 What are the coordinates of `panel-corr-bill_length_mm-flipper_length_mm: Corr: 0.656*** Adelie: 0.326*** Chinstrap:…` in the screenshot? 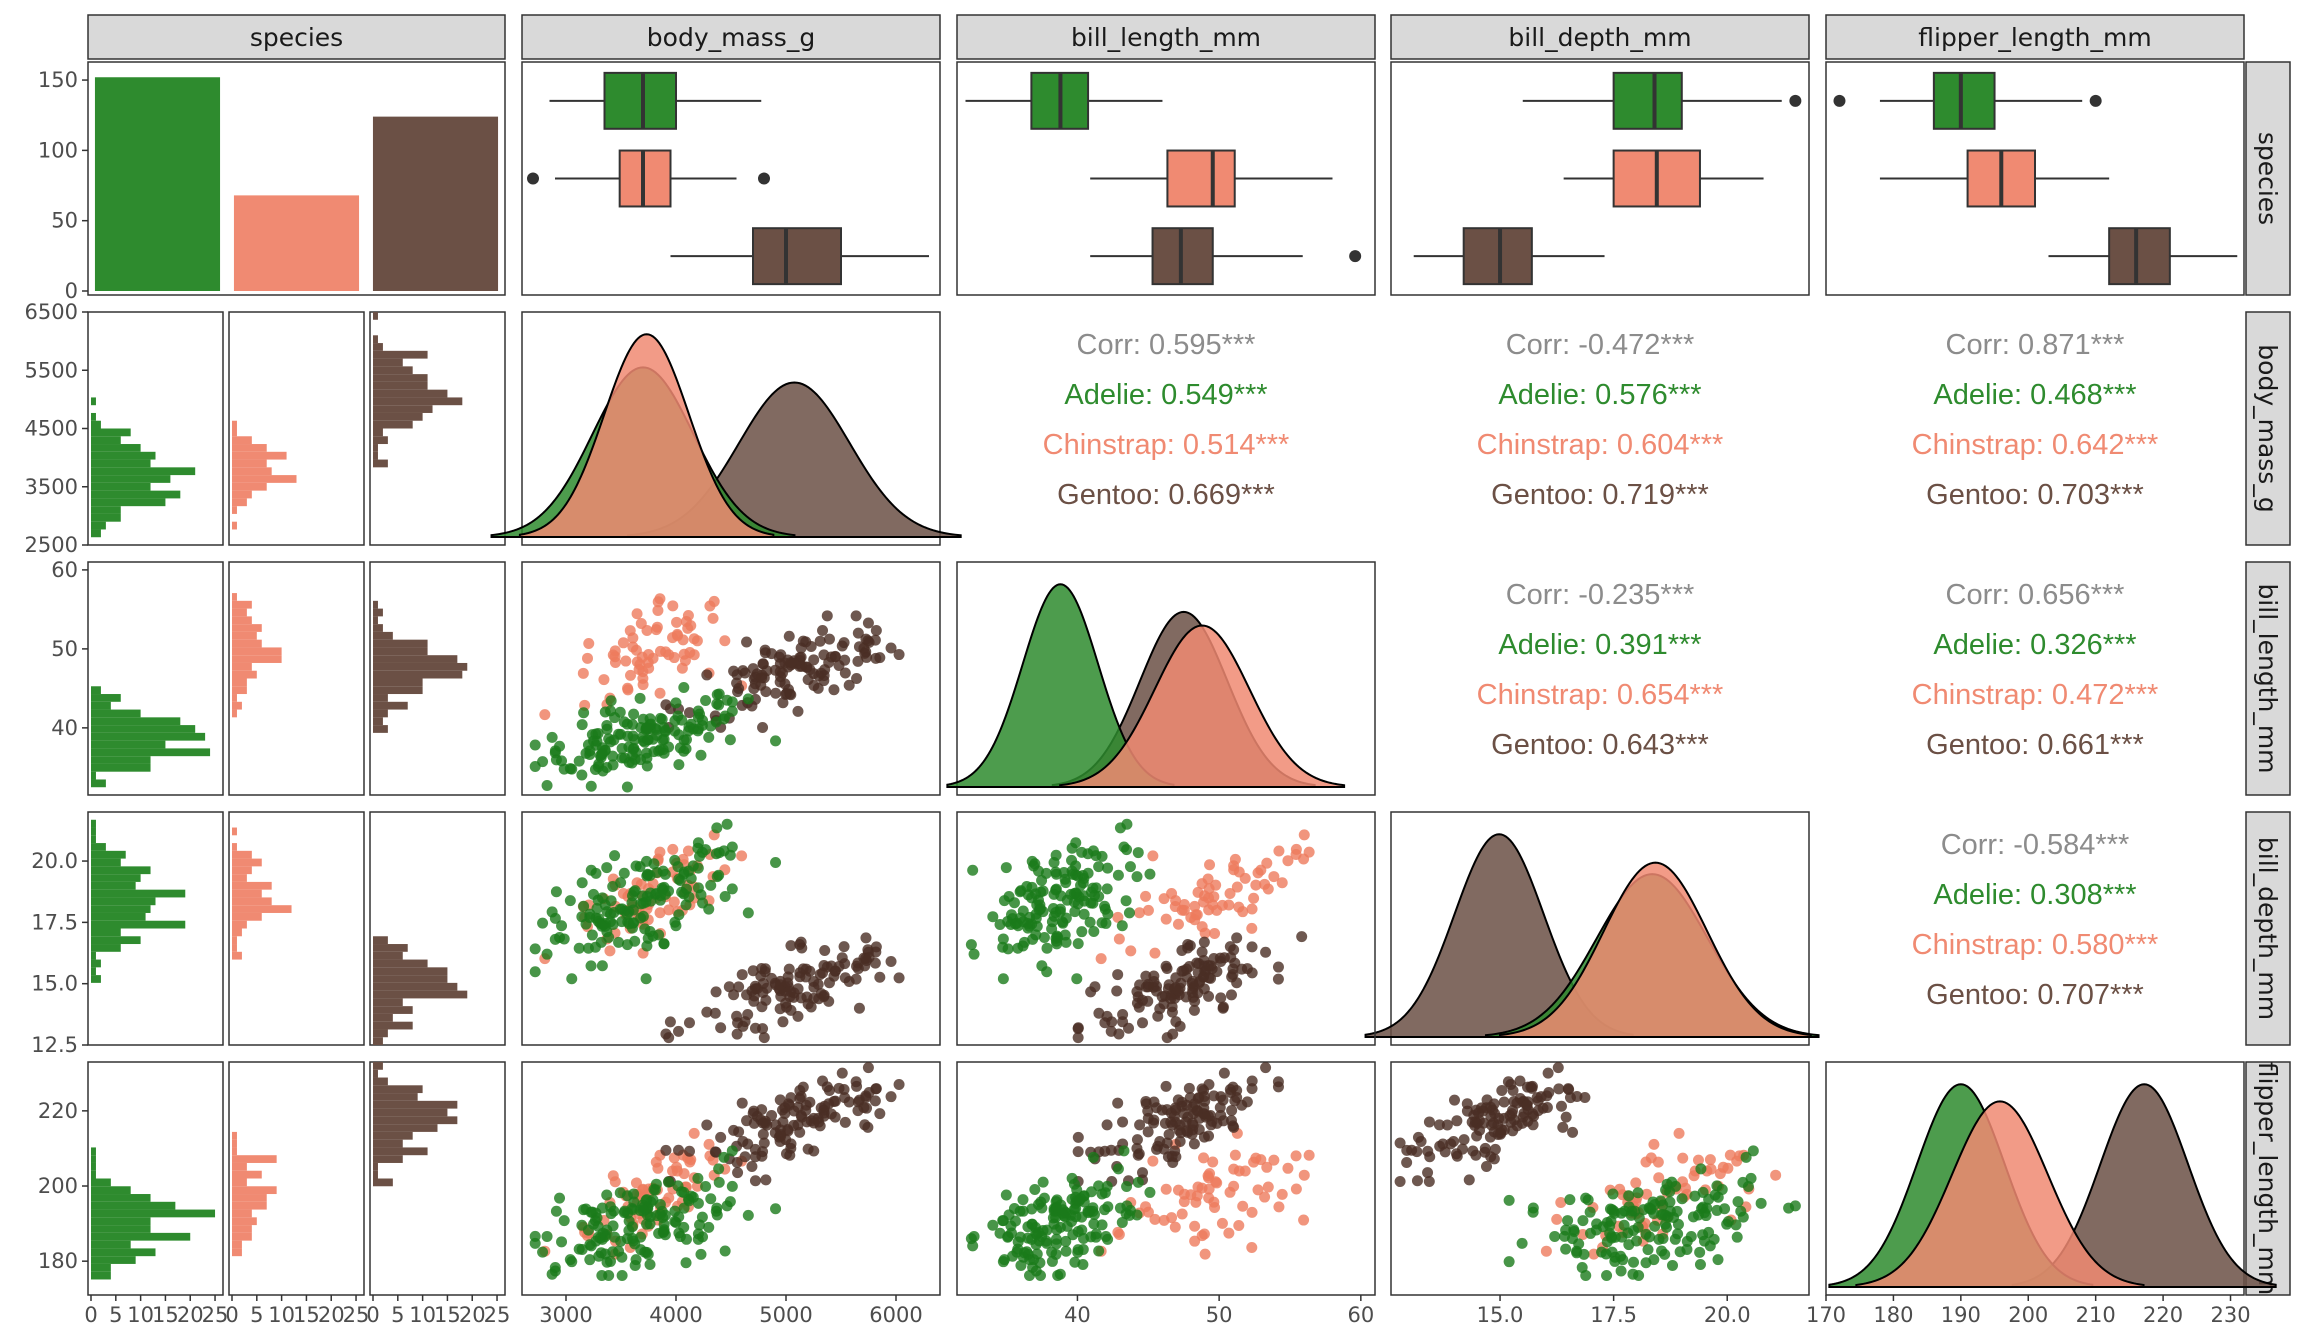 It's located at (2035, 670).